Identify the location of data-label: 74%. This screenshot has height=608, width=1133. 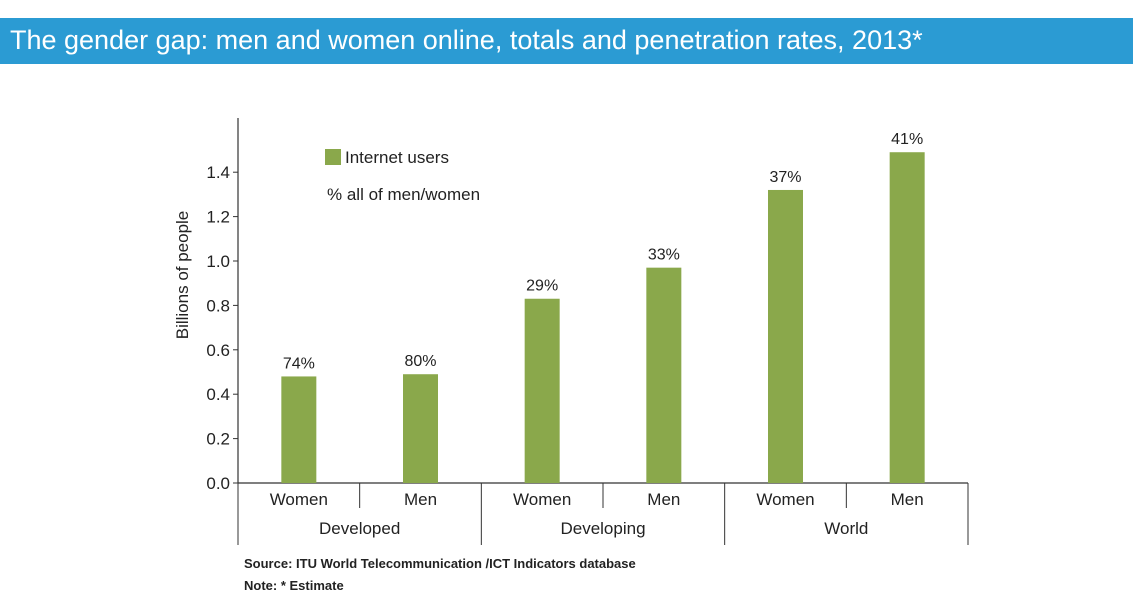
(299, 363).